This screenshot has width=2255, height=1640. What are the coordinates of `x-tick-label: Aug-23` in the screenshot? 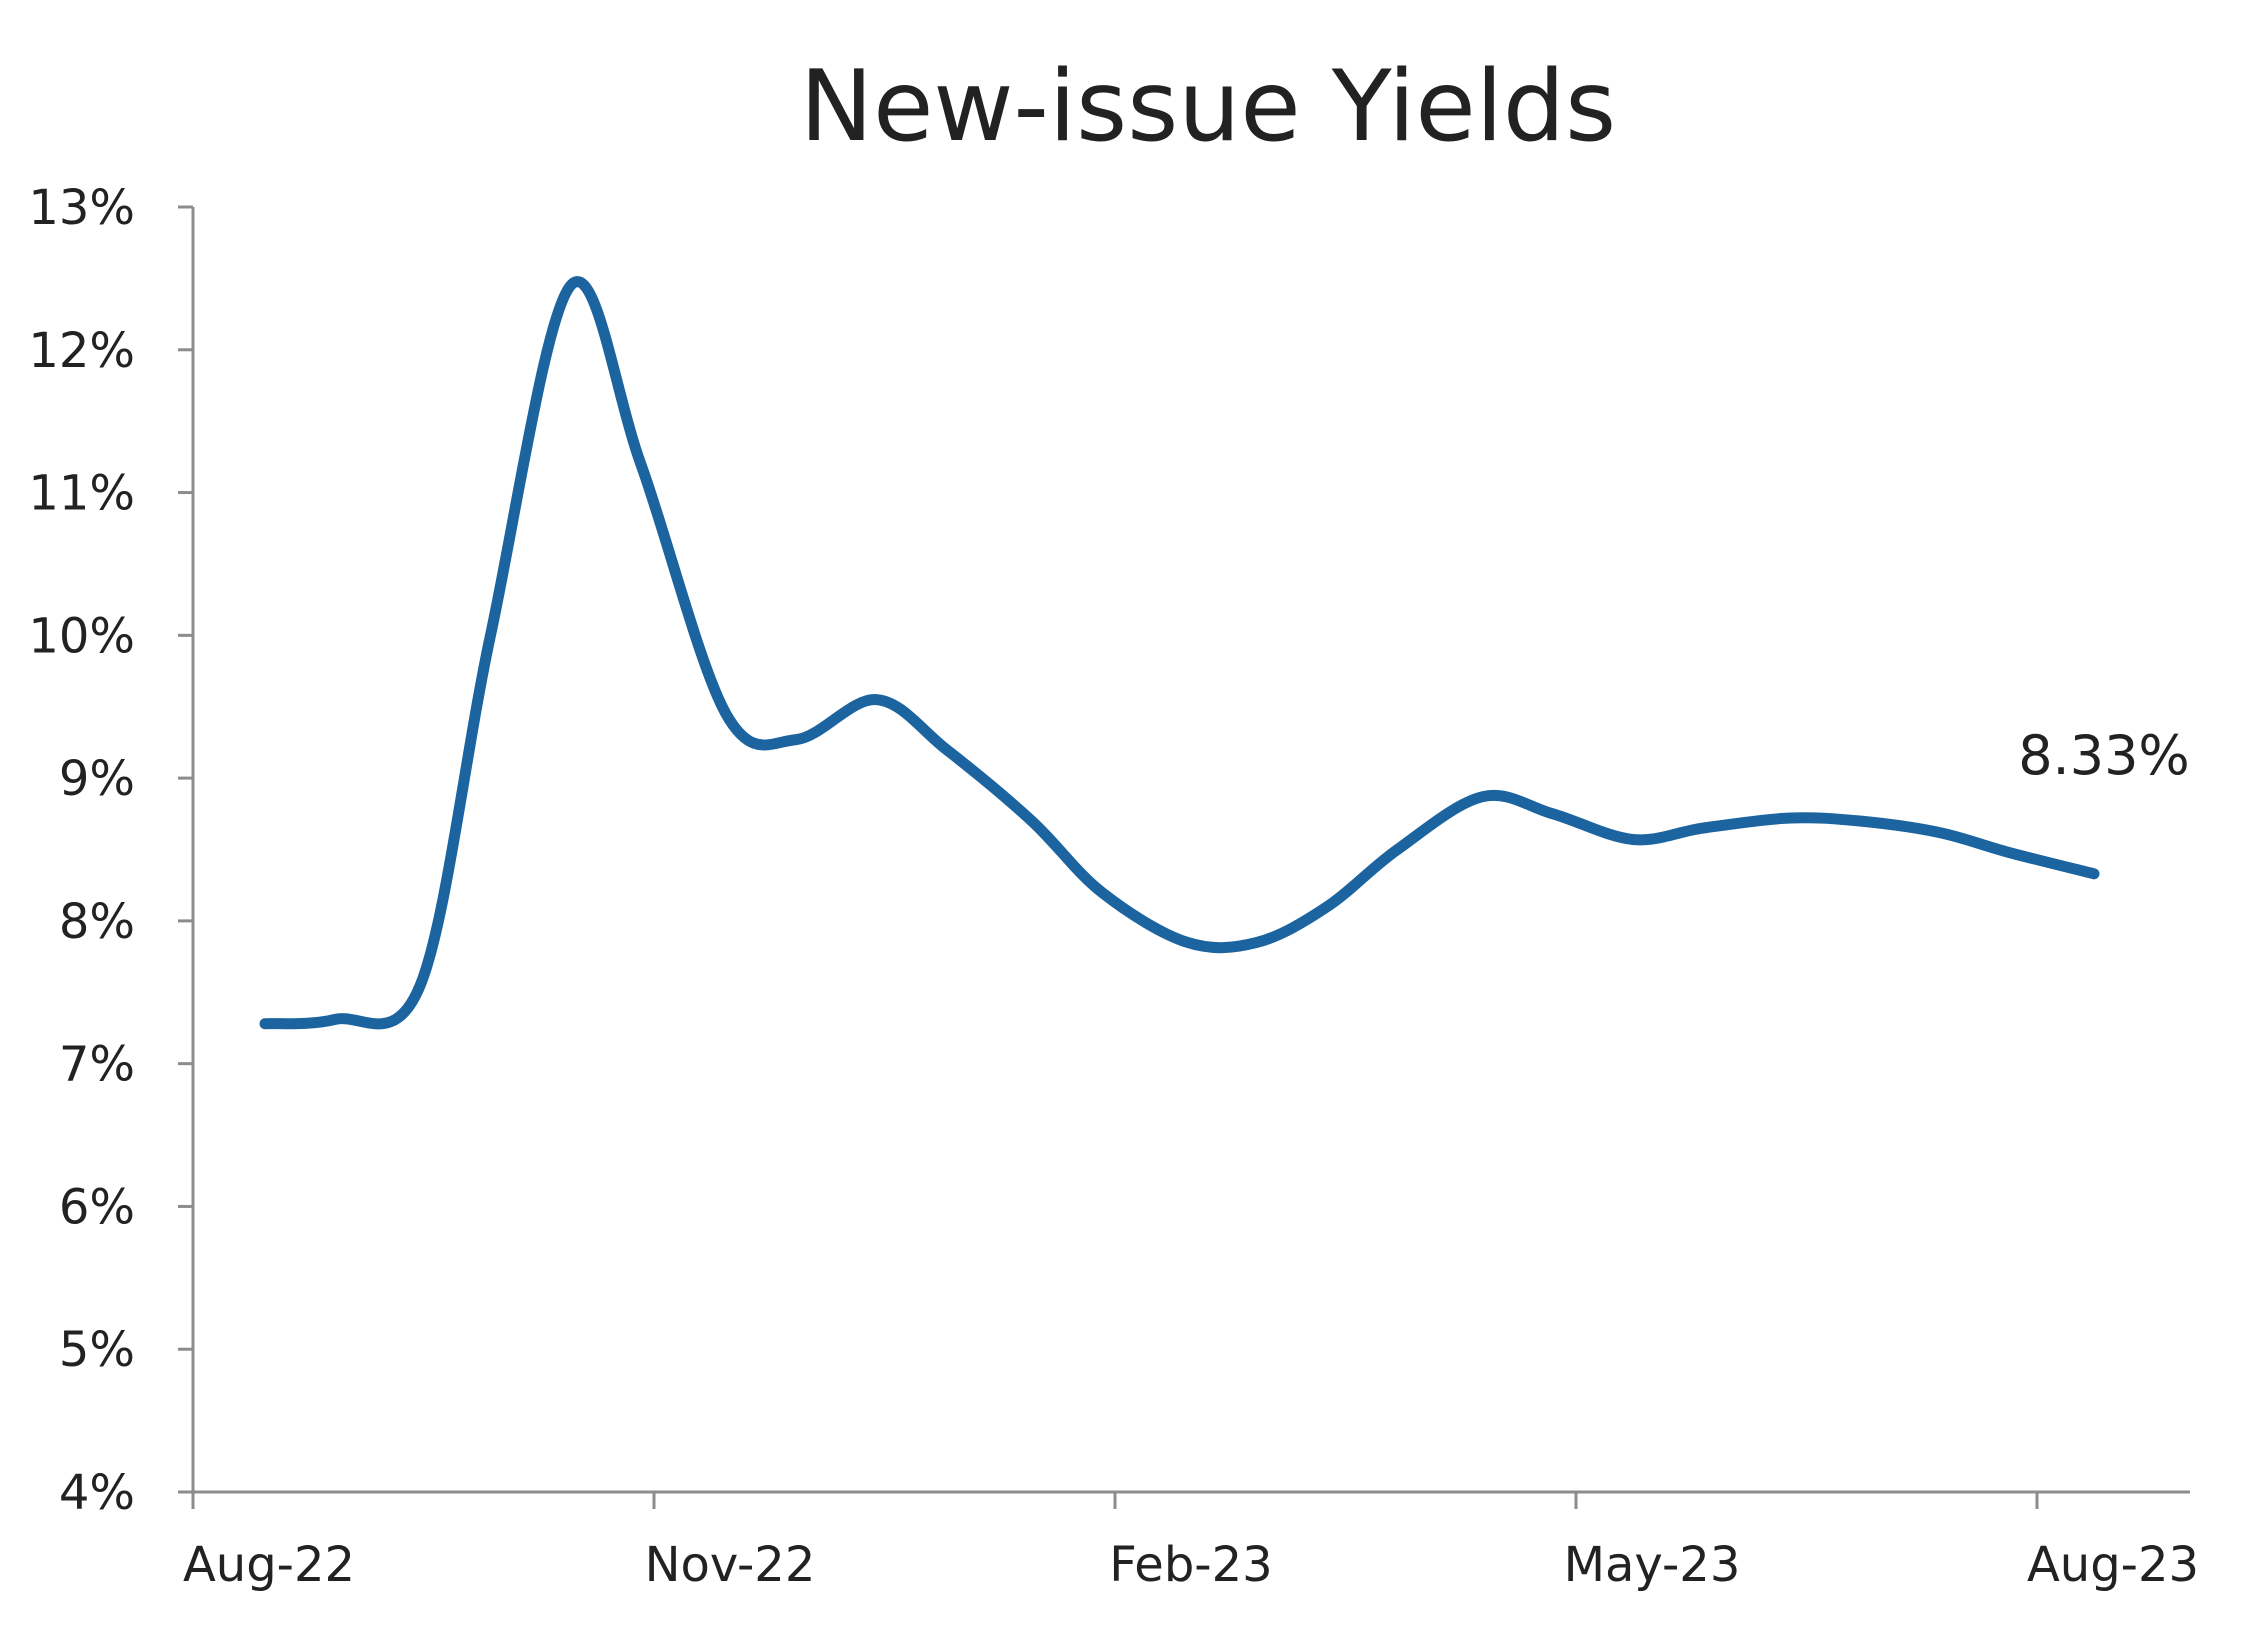 It's located at (2113, 1565).